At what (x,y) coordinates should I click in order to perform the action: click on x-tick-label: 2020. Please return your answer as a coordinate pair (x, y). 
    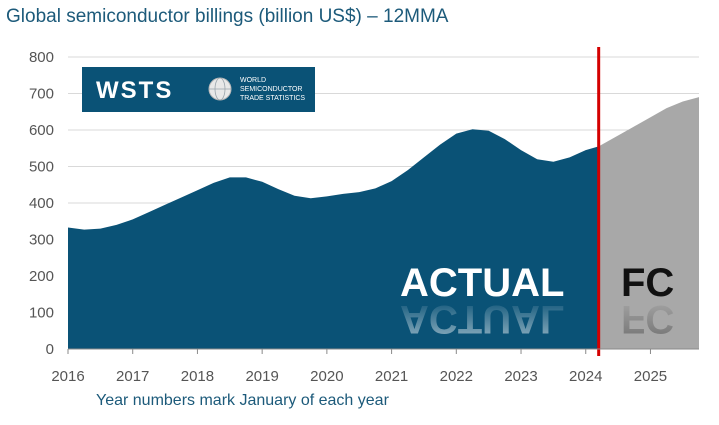
    Looking at the image, I should click on (326, 376).